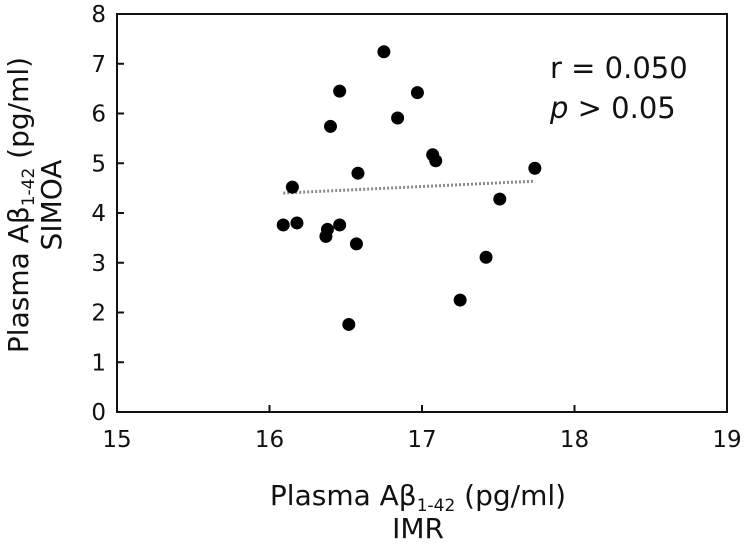 This screenshot has height=550, width=750. Describe the element at coordinates (558, 108) in the screenshot. I see `p-italic: p` at that location.